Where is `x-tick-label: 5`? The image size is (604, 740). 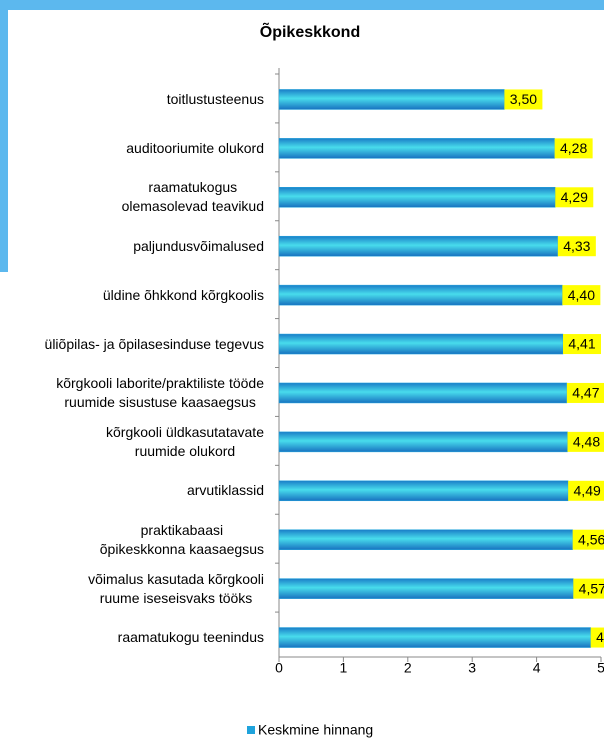 x-tick-label: 5 is located at coordinates (600, 668).